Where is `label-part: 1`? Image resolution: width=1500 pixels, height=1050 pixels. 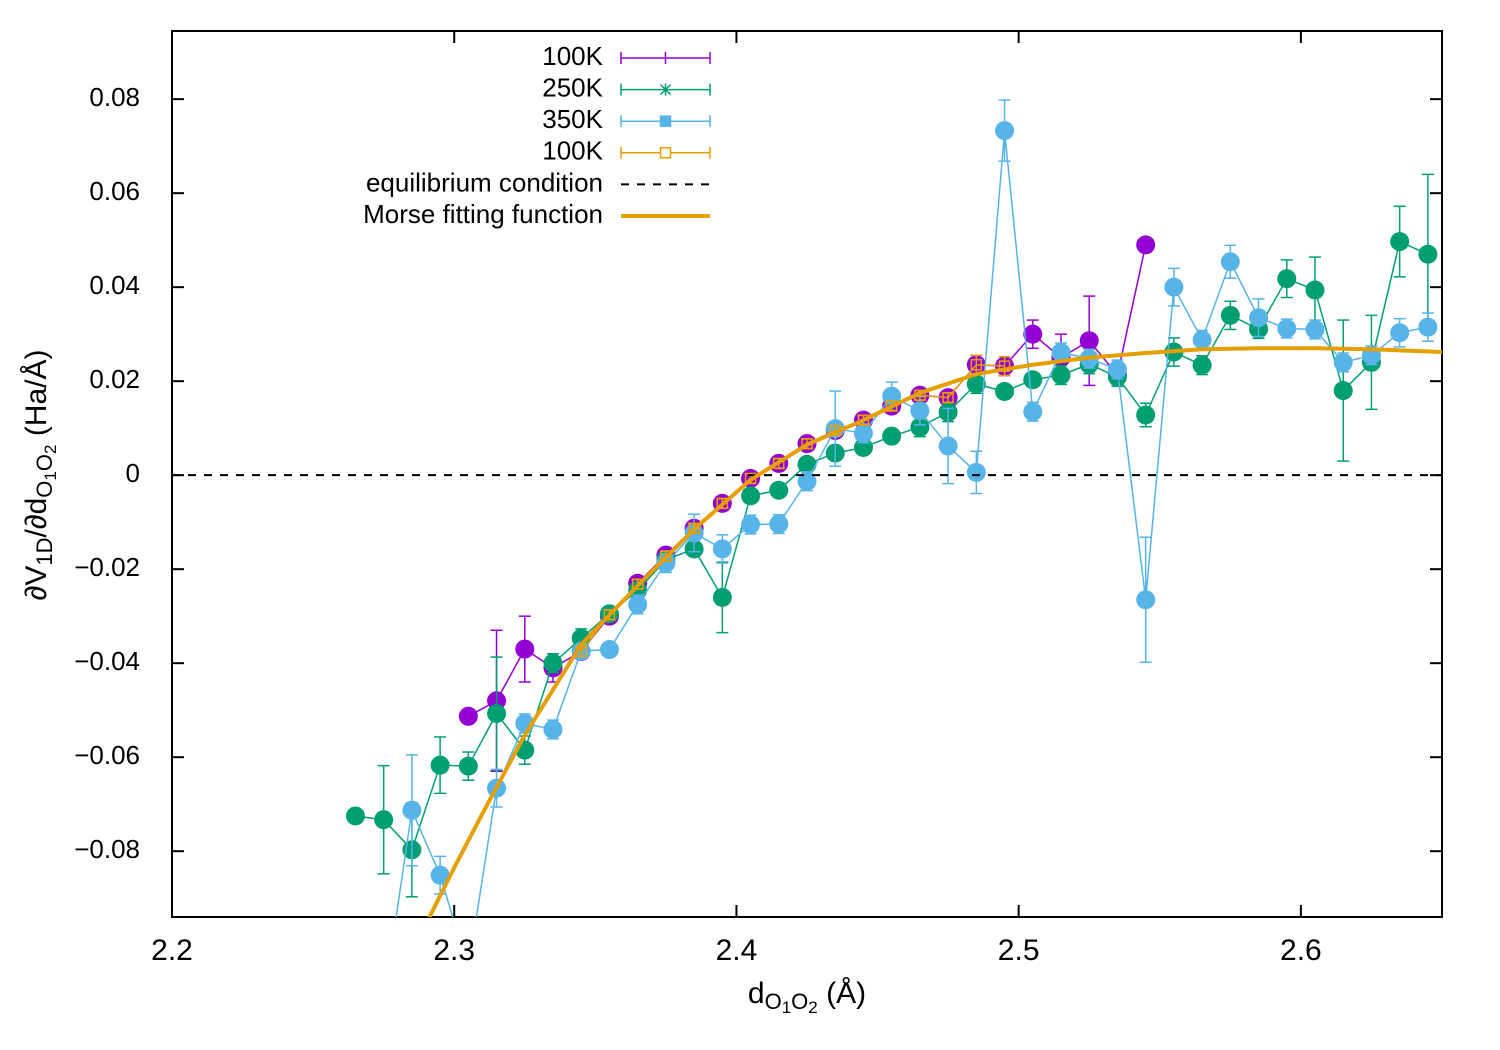
label-part: 1 is located at coordinates (50, 475).